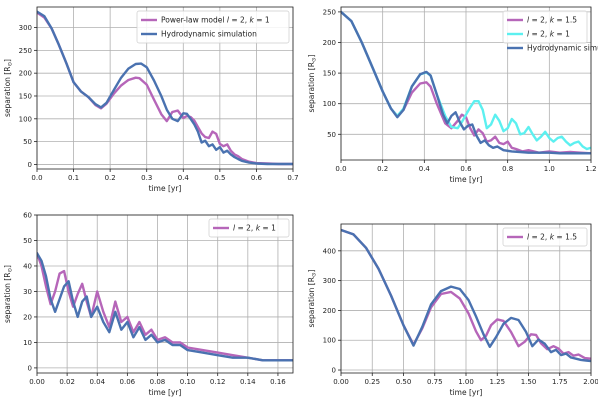  What do you see at coordinates (372, 382) in the screenshot?
I see `x-tick-label: 0.25` at bounding box center [372, 382].